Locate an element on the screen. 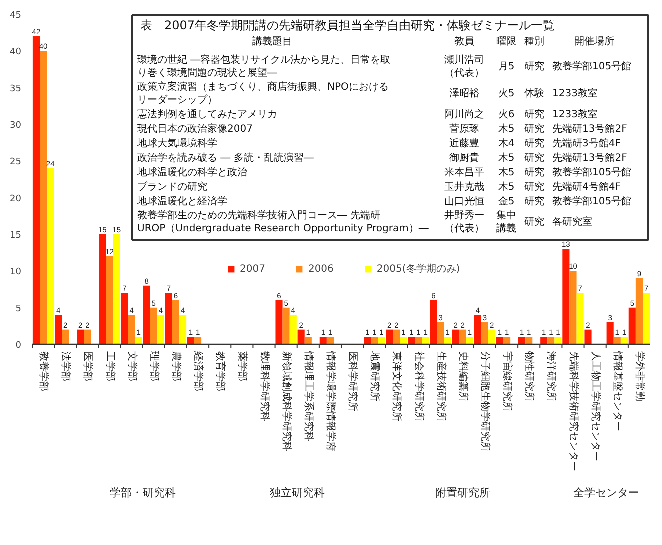  y-tick-label: 40 is located at coordinates (16, 53).